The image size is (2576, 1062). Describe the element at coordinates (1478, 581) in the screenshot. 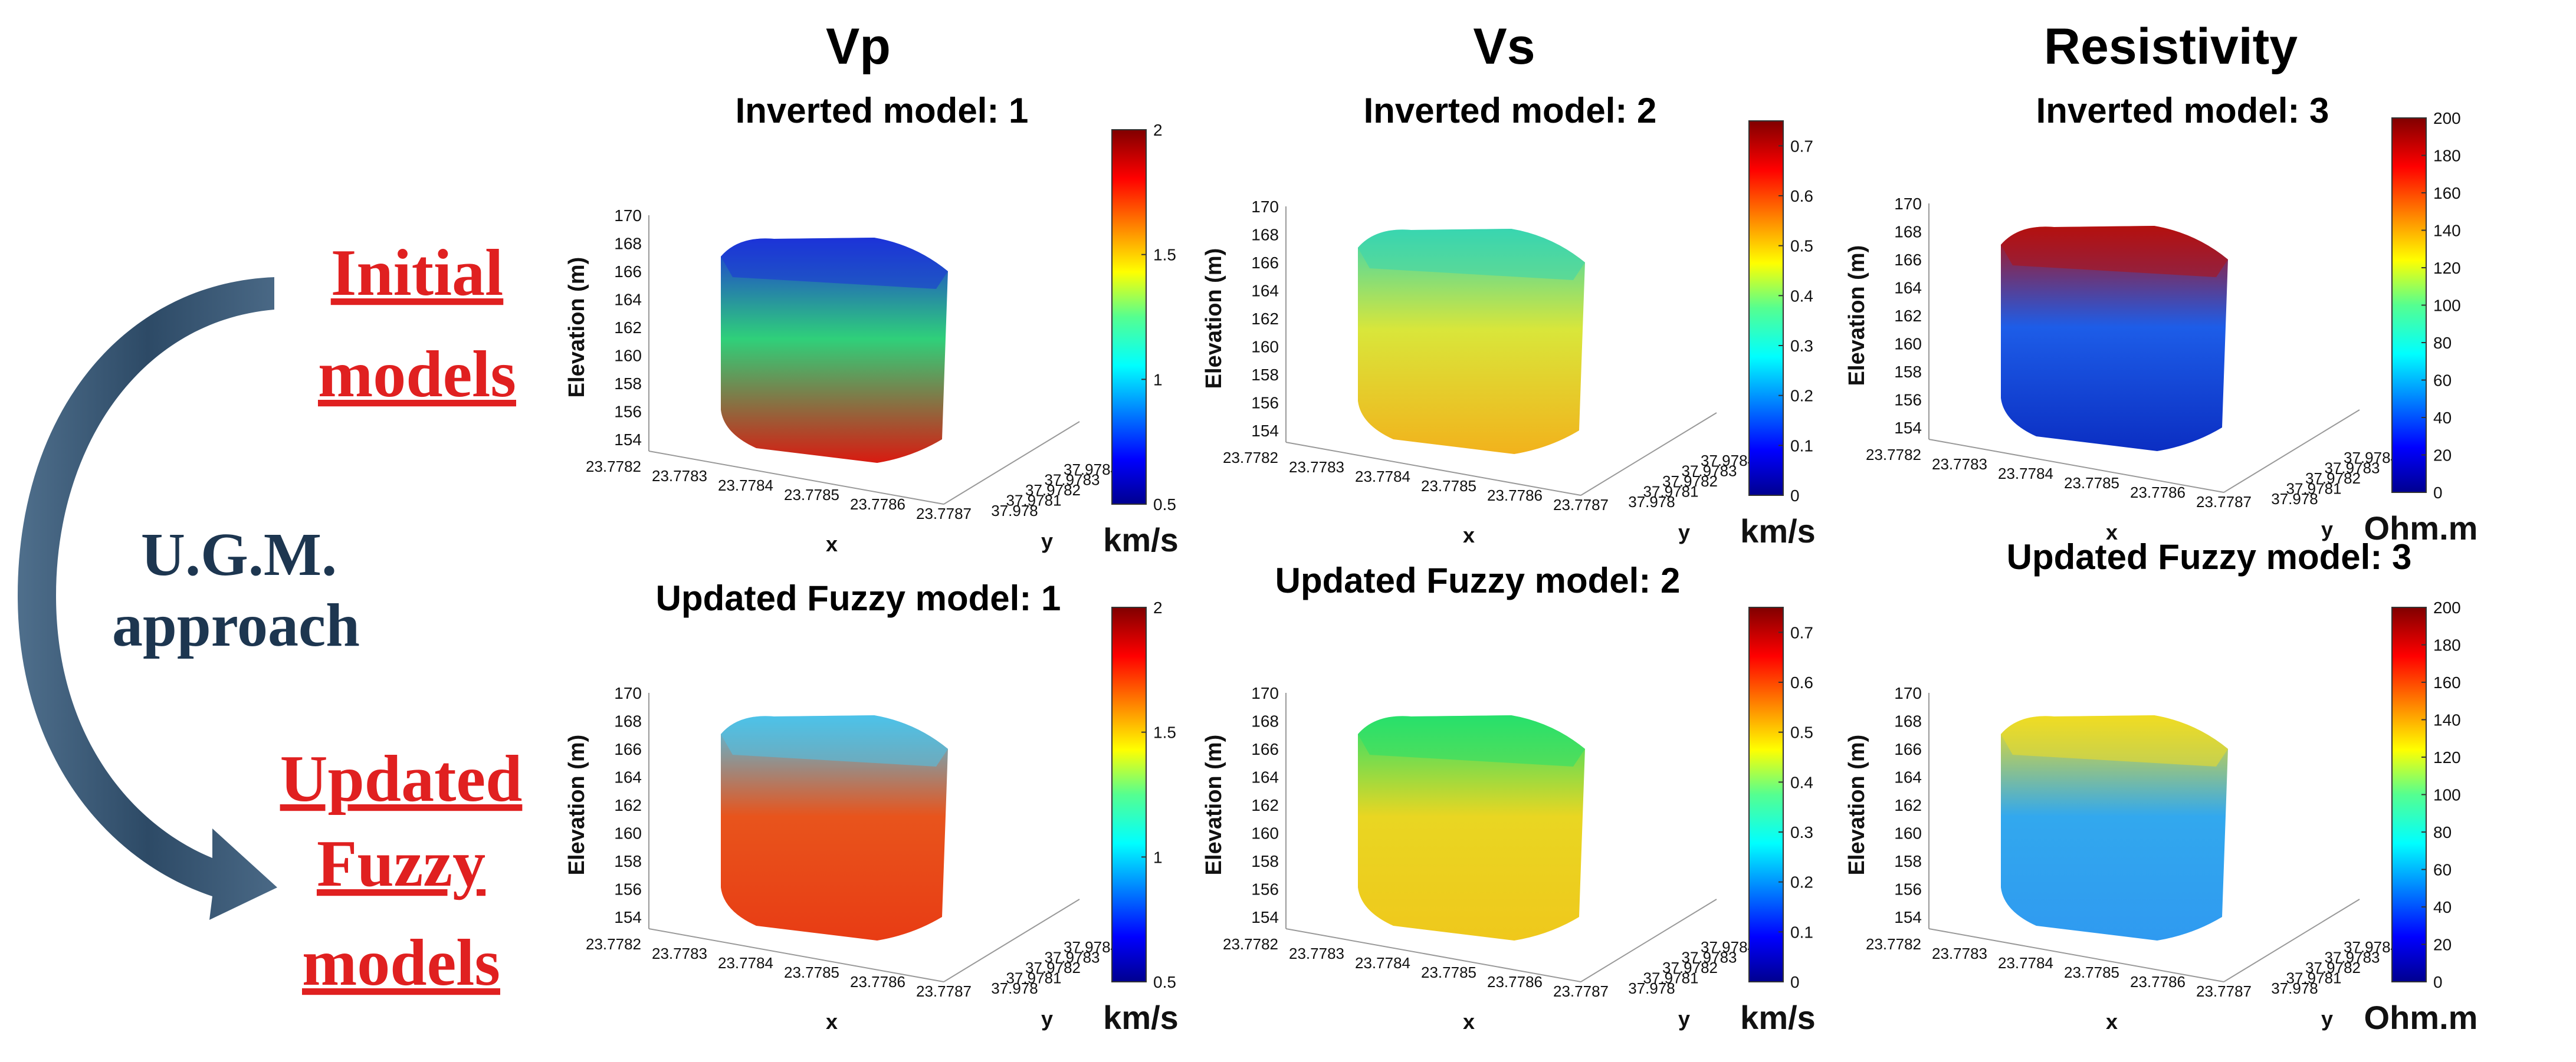

I see `panel-title: Updated Fuzzy model: 2` at that location.